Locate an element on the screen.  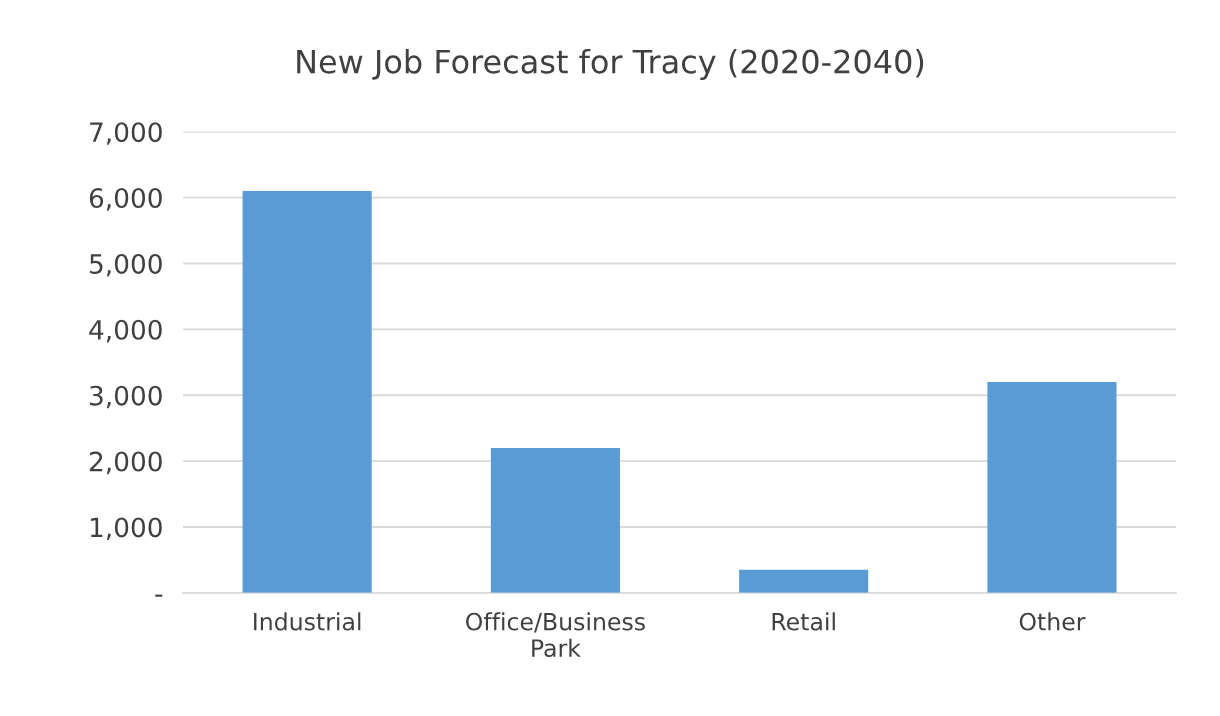
y-tick-label: - is located at coordinates (159, 595).